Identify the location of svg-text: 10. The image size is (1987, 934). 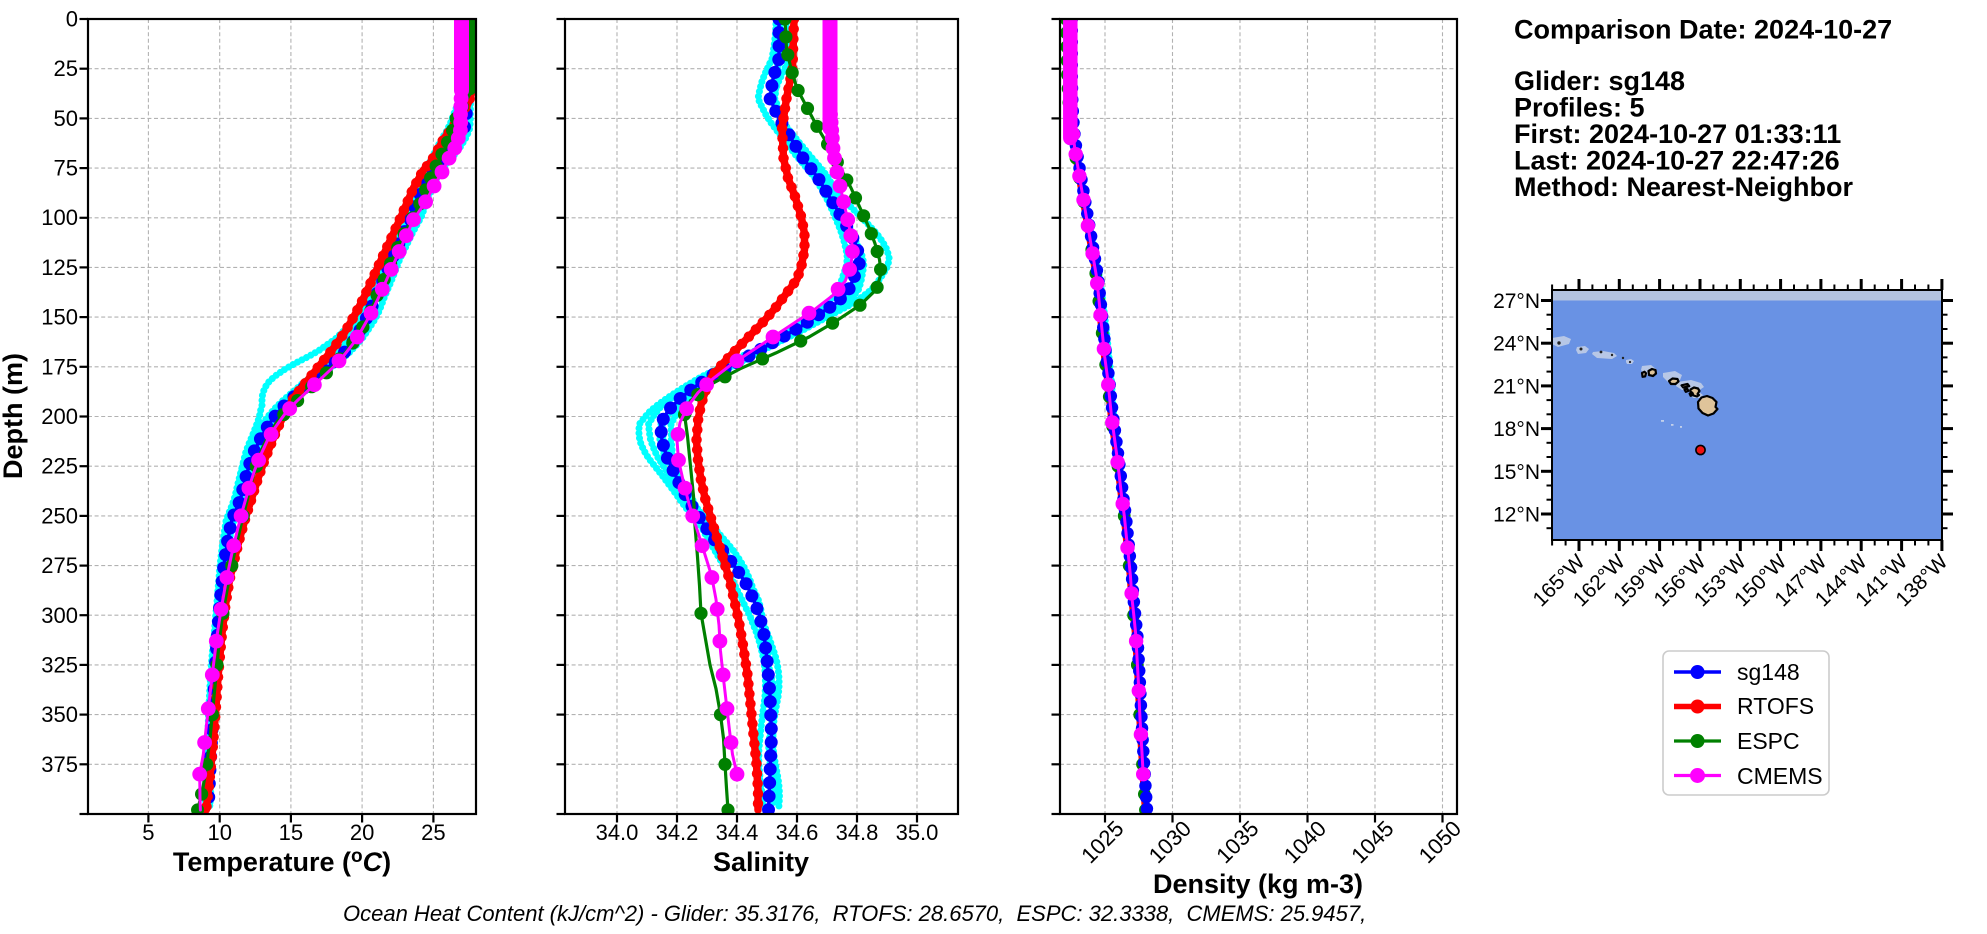
(219, 832).